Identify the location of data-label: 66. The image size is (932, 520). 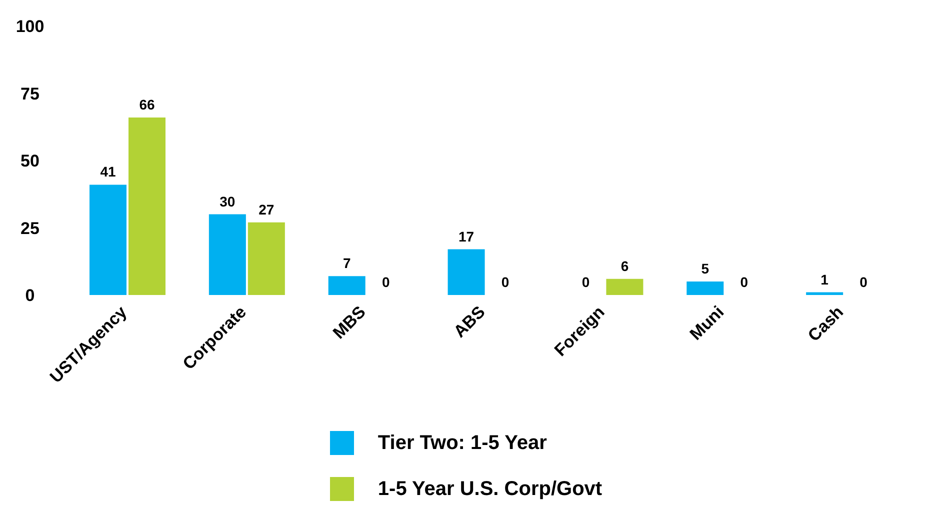
(147, 104).